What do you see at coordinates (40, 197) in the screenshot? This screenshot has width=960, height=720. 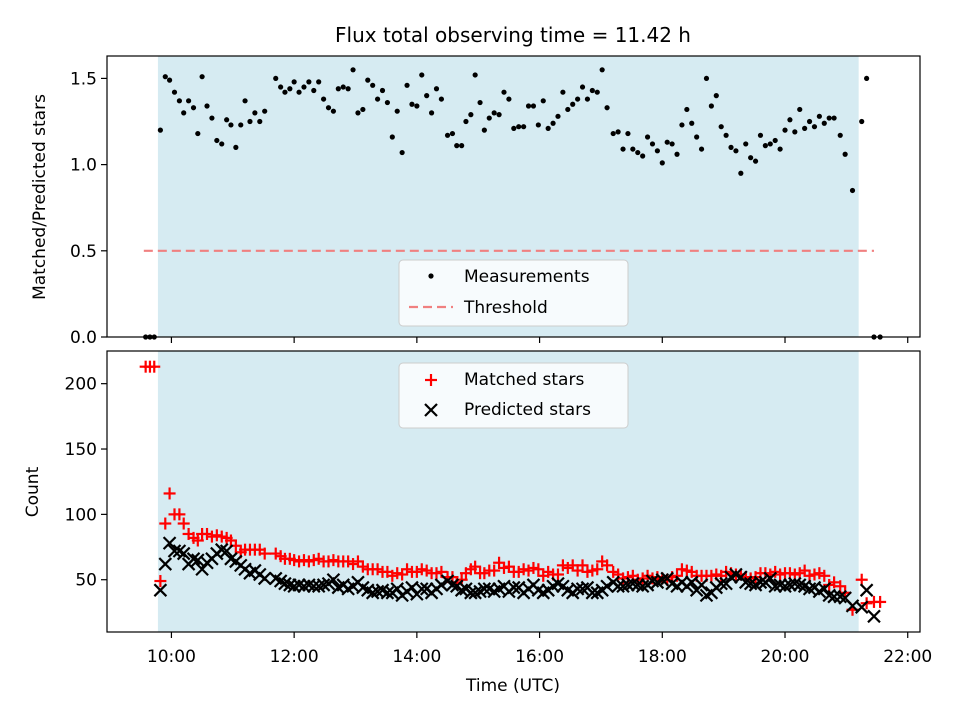 I see `top-y-axis-label: Matched/Predicted stars` at bounding box center [40, 197].